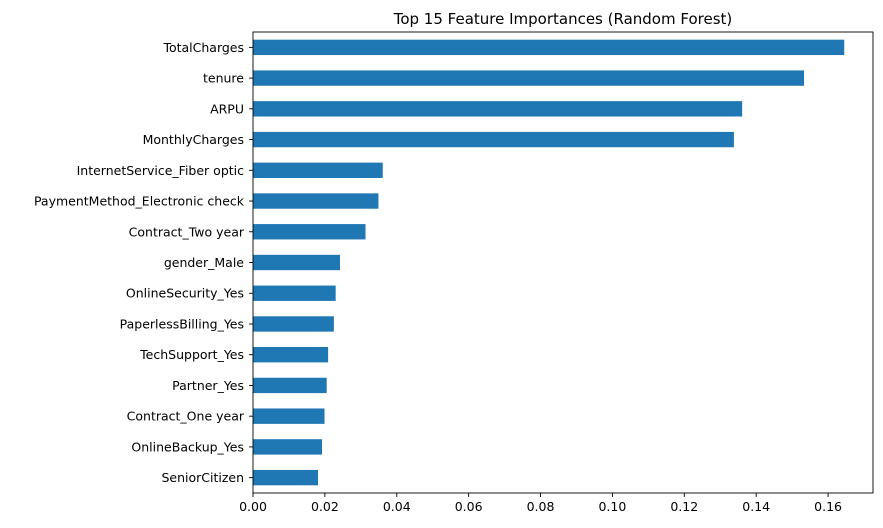 Image resolution: width=883 pixels, height=528 pixels. Describe the element at coordinates (612, 506) in the screenshot. I see `x-tick-label: 0.10` at that location.